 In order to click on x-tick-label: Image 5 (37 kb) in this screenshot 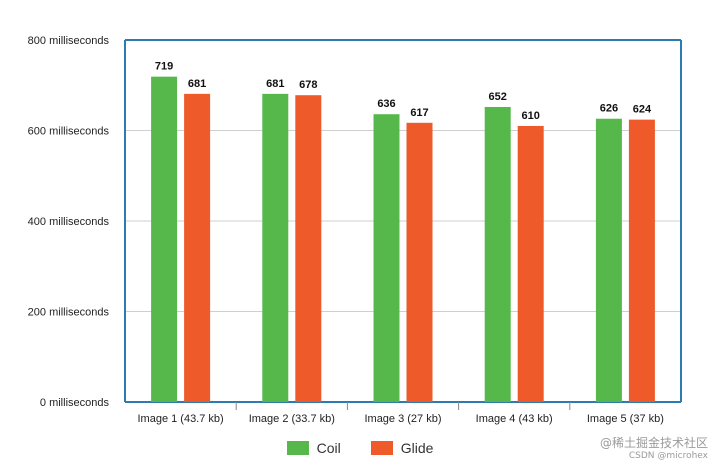, I will do `click(625, 419)`.